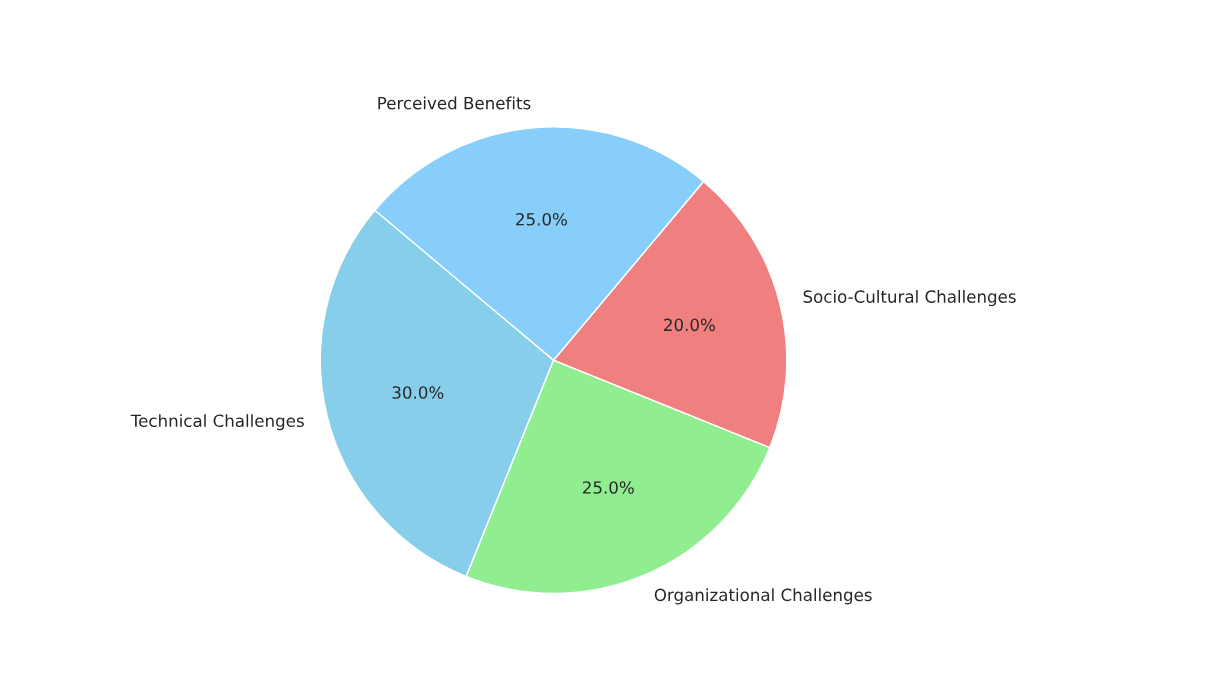 This screenshot has width=1210, height=686. Describe the element at coordinates (418, 392) in the screenshot. I see `data-label: 30.0%` at that location.